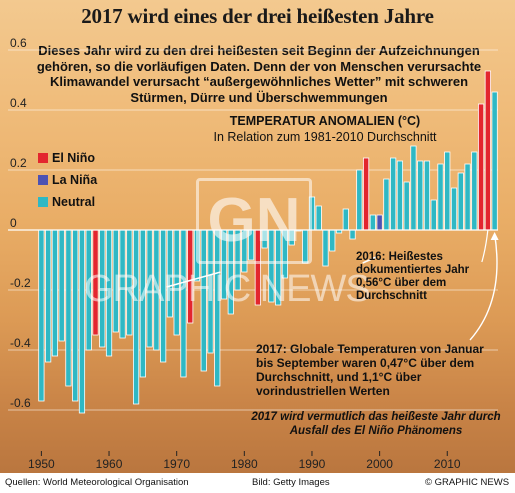 Image resolution: width=515 pixels, height=493 pixels. Describe the element at coordinates (386, 204) in the screenshot. I see `bar-2001` at that location.